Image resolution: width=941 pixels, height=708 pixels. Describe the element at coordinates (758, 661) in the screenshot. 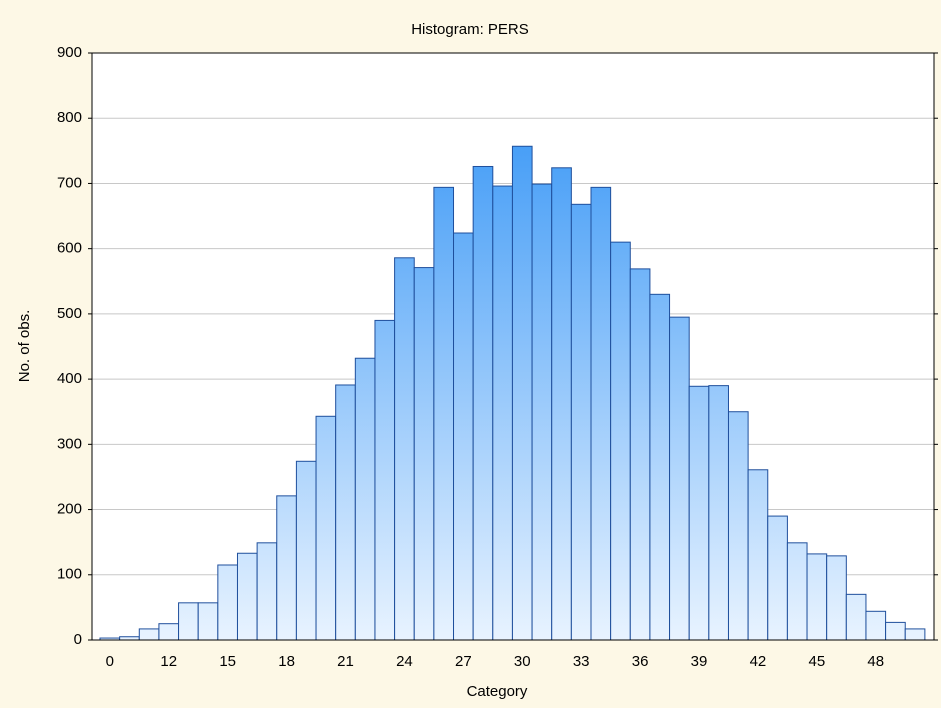

I see `x-tick-label: 42` at that location.